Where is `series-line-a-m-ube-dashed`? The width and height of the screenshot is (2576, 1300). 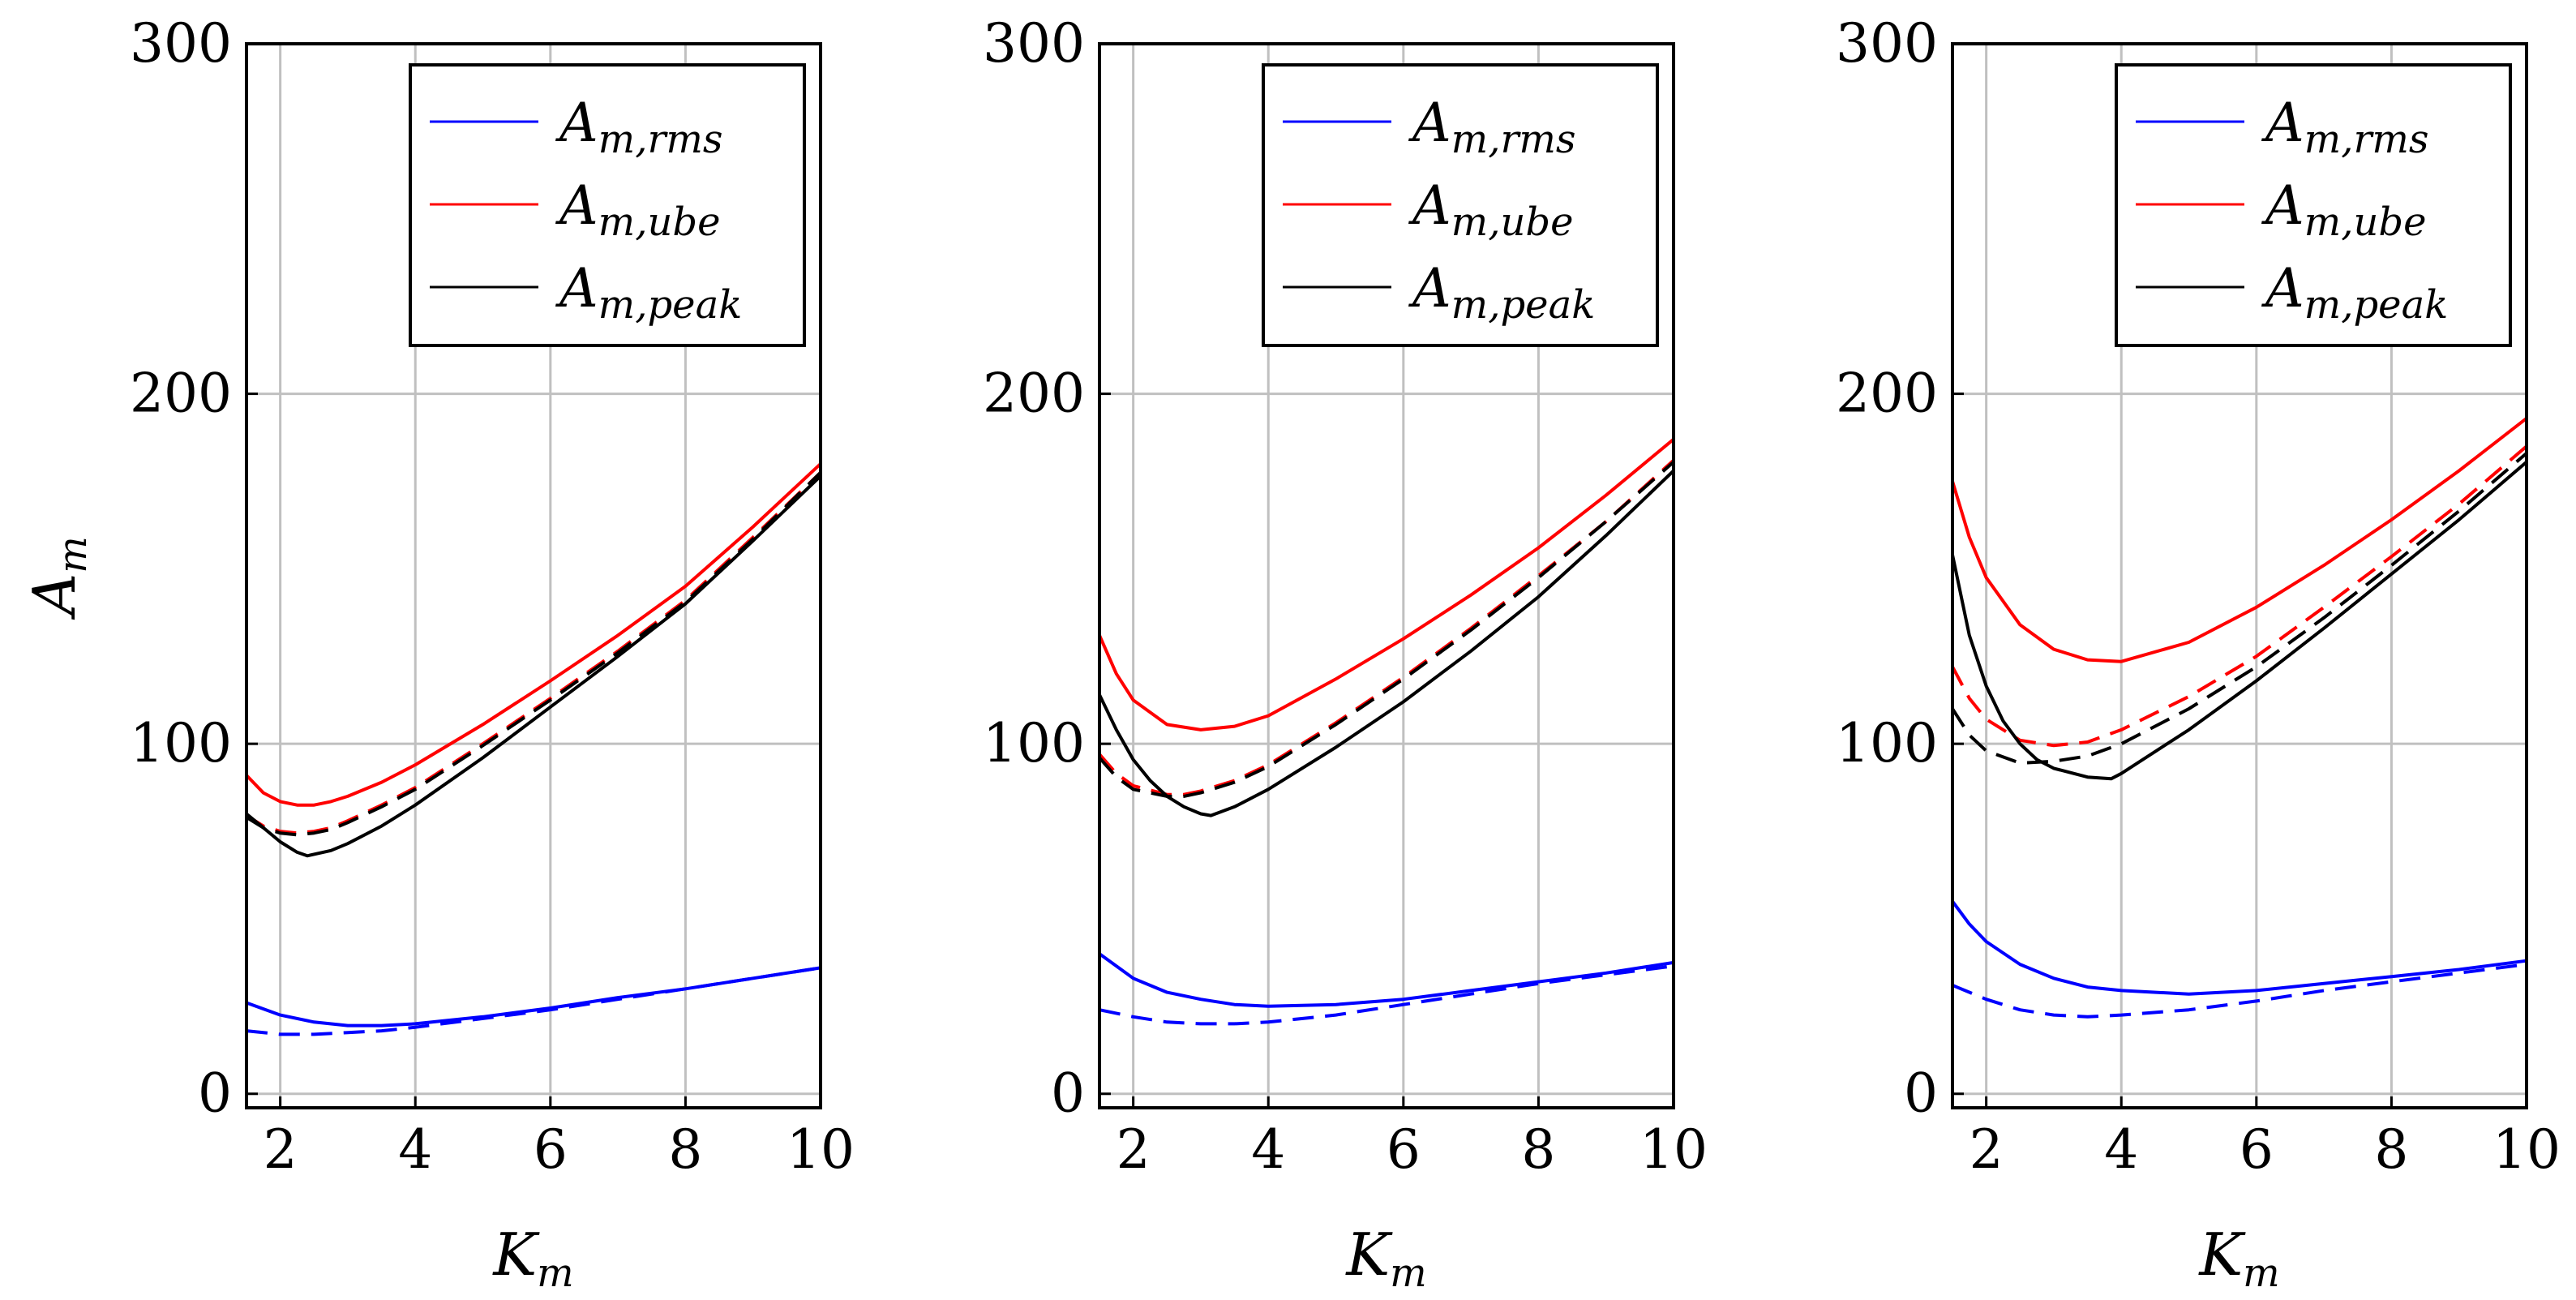 series-line-a-m-ube-dashed is located at coordinates (2239, 596).